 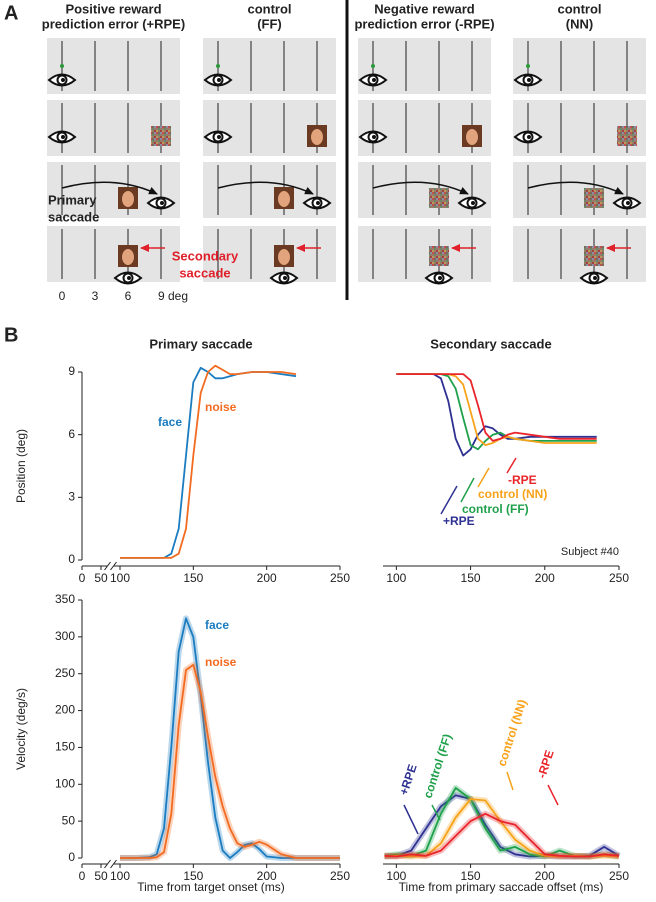 What do you see at coordinates (340, 578) in the screenshot?
I see `x-tick-label: 250` at bounding box center [340, 578].